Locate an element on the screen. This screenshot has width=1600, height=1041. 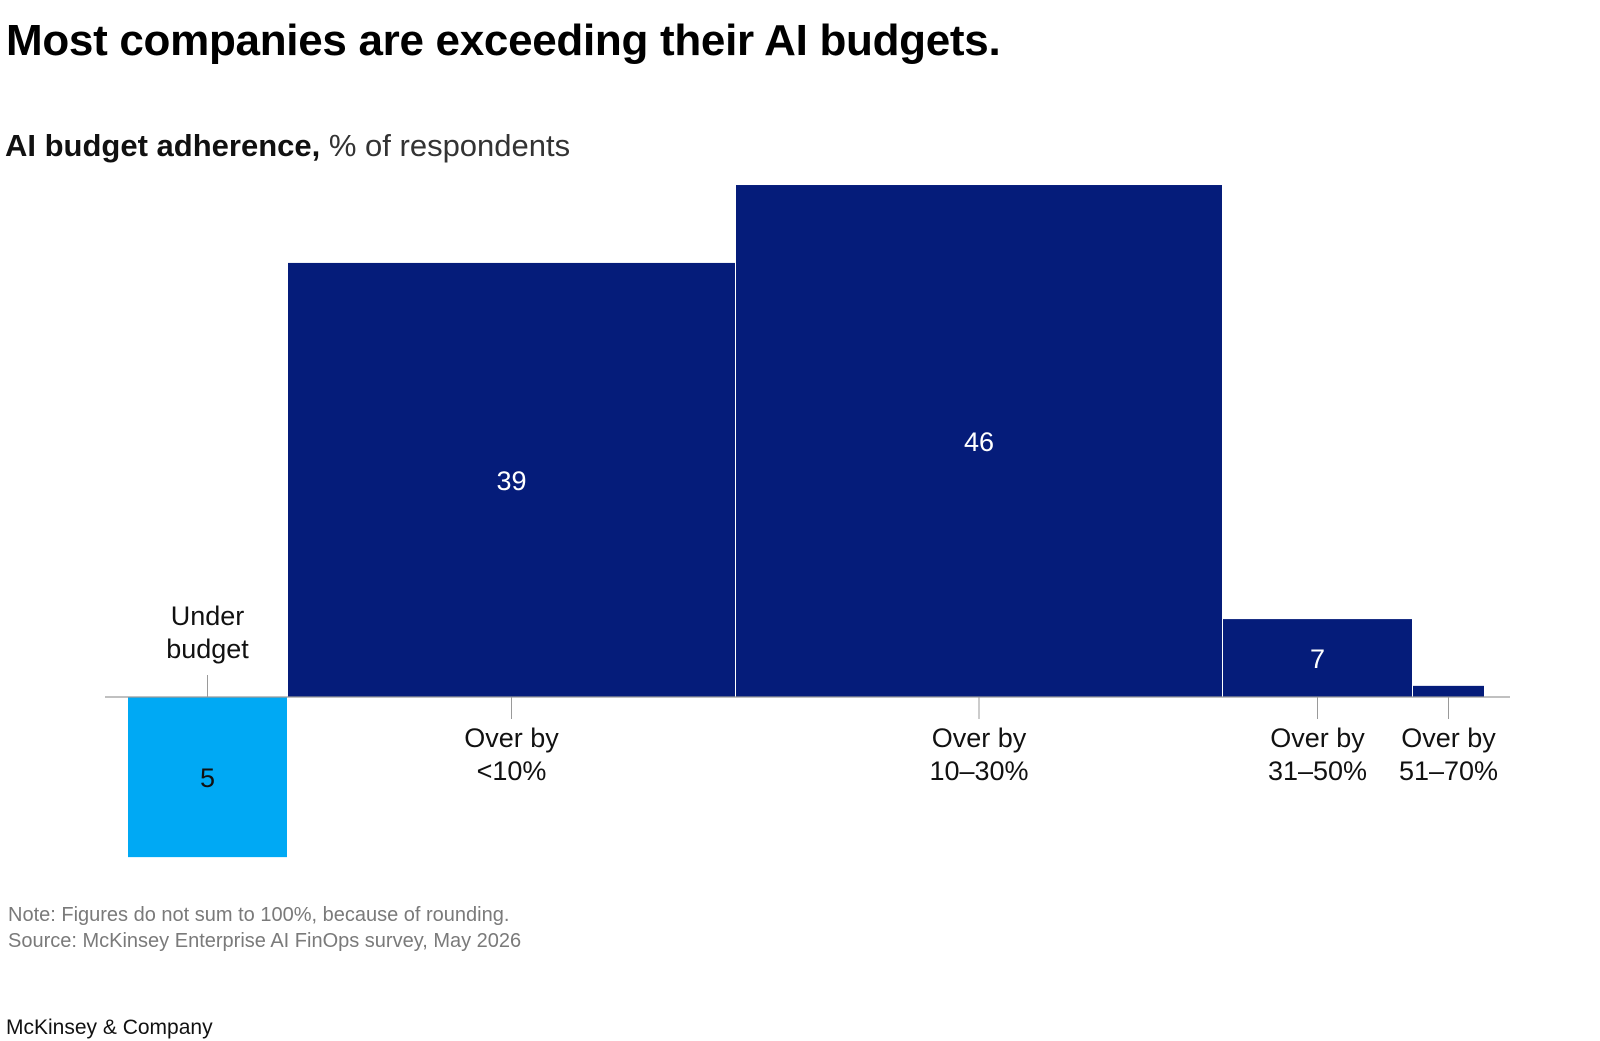
category-label-2-1: 10–30% is located at coordinates (978, 771).